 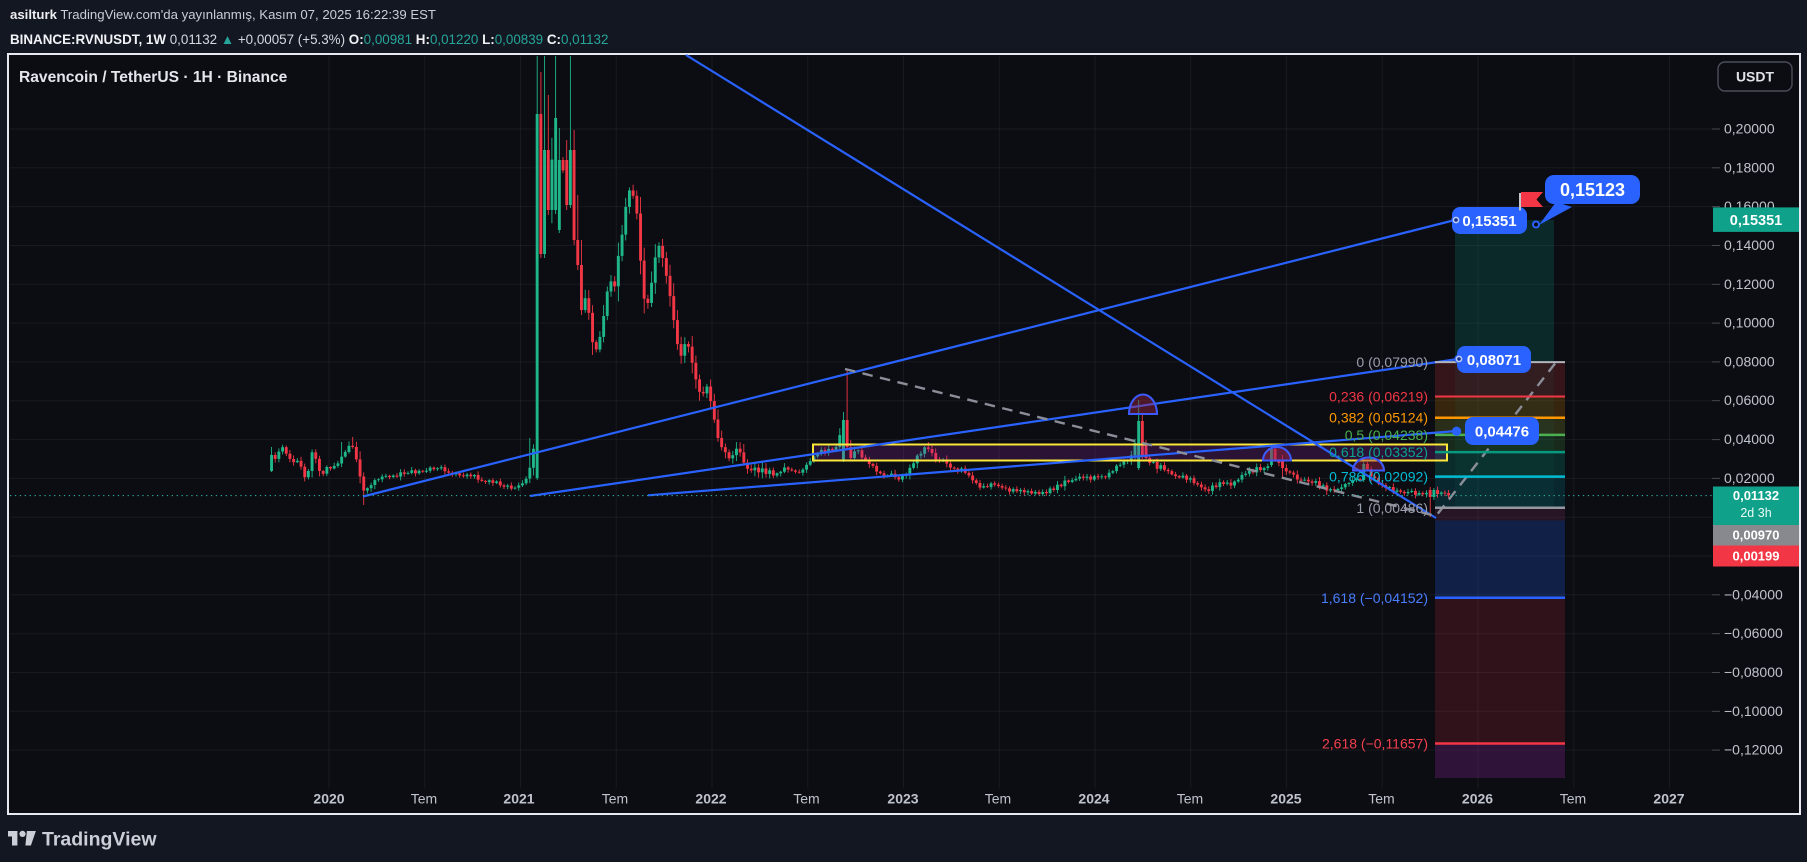 I want to click on svg-text: 0,18000, so click(x=1749, y=167).